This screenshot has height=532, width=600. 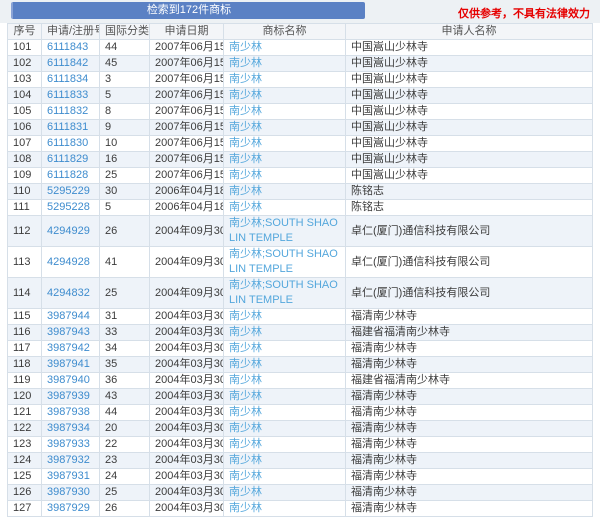 I want to click on cell-applicant: 福清南少林寺, so click(x=469, y=428).